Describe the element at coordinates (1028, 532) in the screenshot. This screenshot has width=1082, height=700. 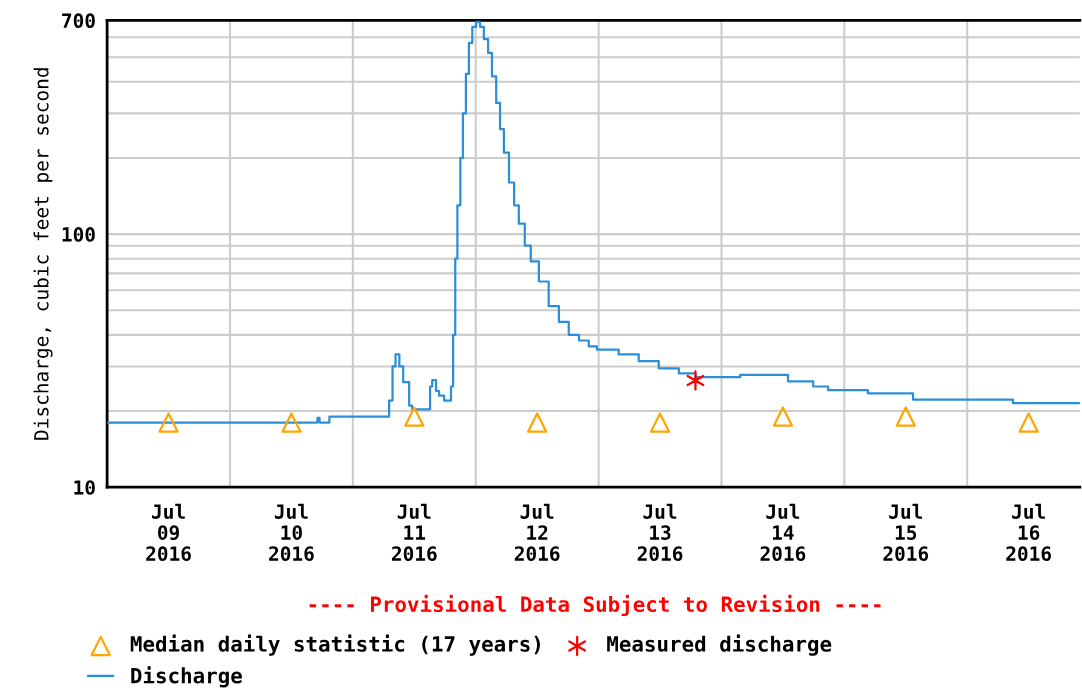
I see `x-tick-label: Jul 16 2016` at that location.